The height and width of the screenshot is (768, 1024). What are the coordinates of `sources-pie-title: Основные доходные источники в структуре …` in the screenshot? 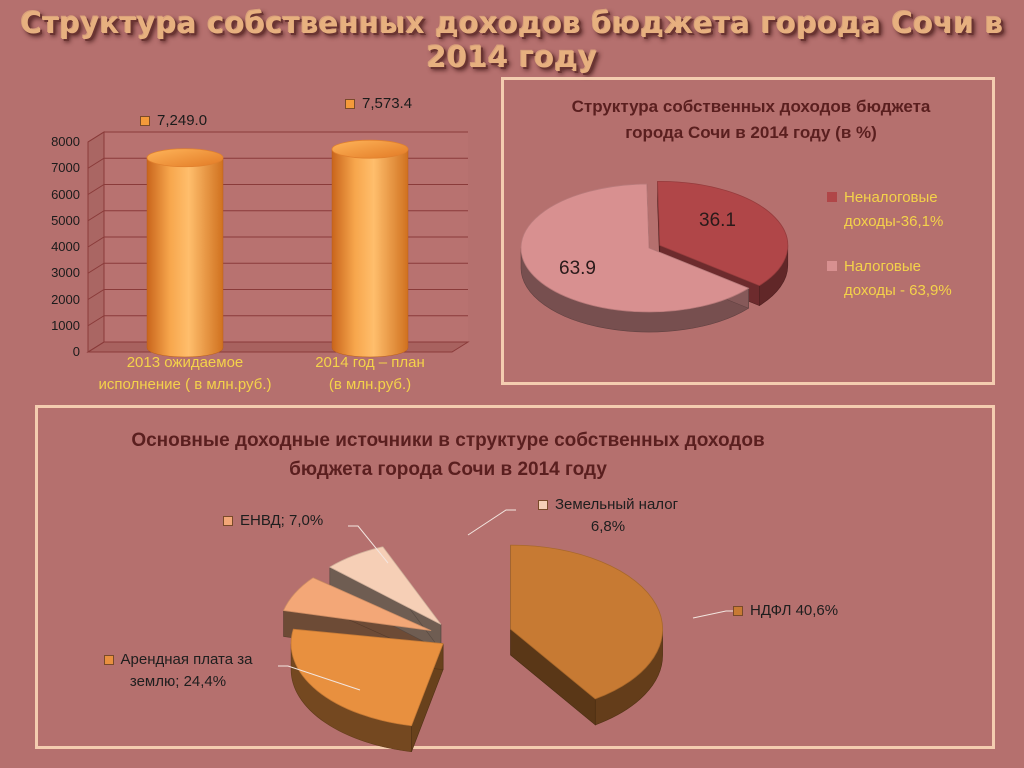 It's located at (448, 455).